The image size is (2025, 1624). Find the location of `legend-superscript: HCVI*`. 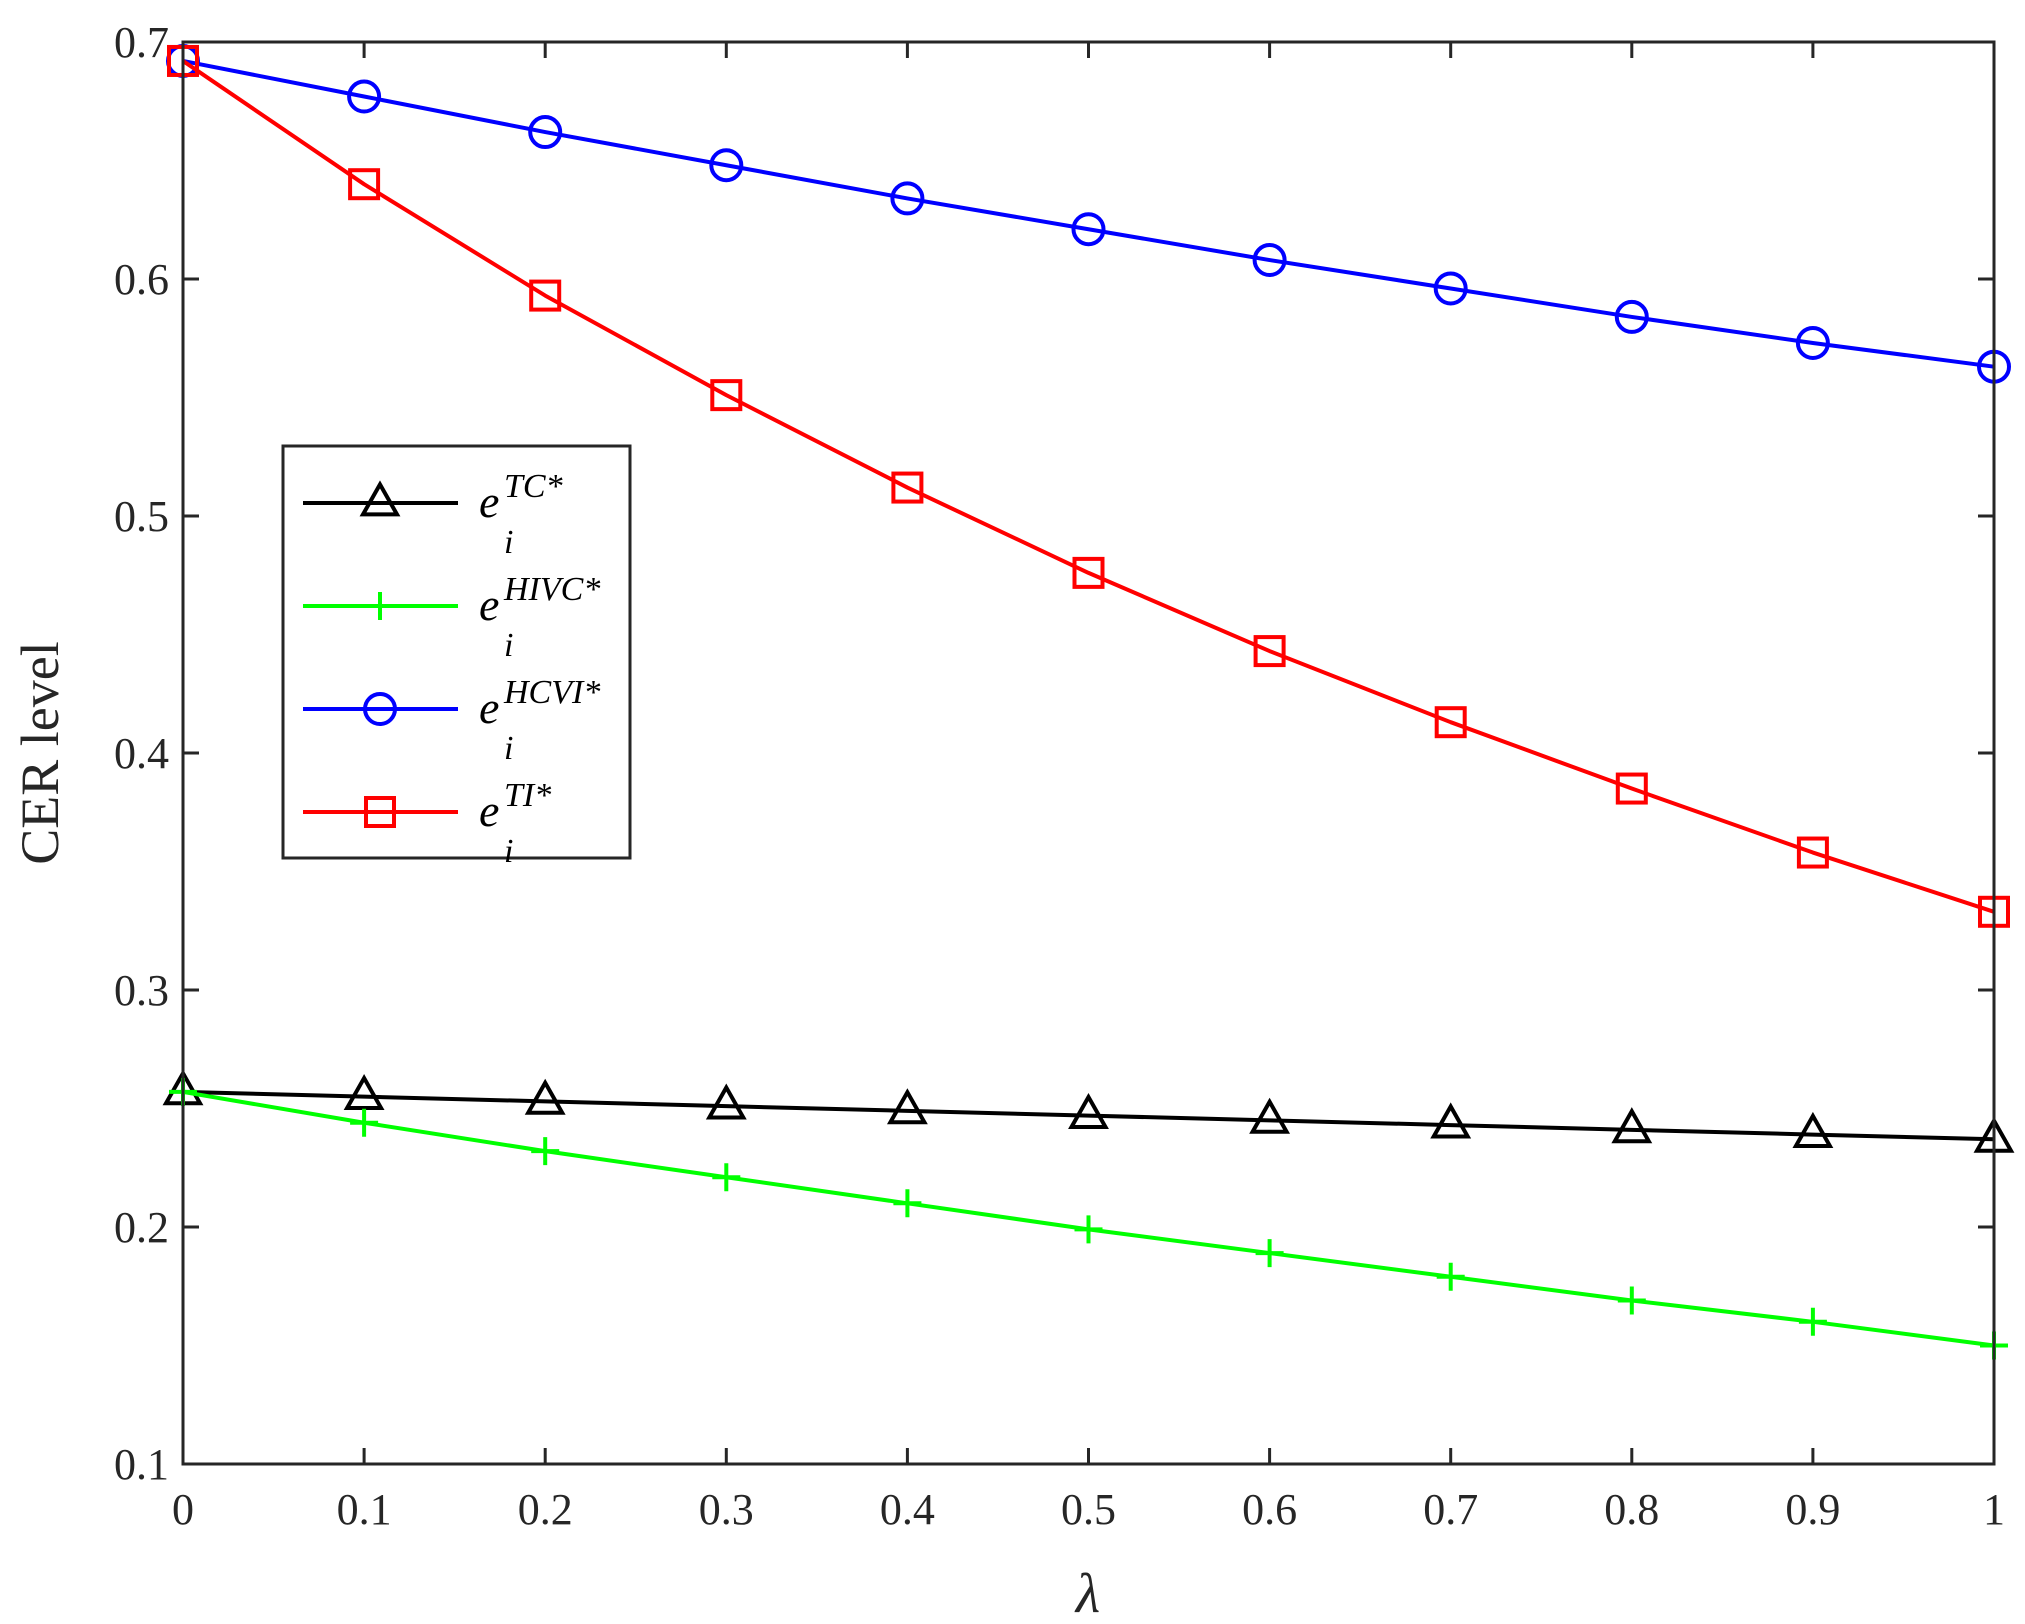

legend-superscript: HCVI* is located at coordinates (551, 692).